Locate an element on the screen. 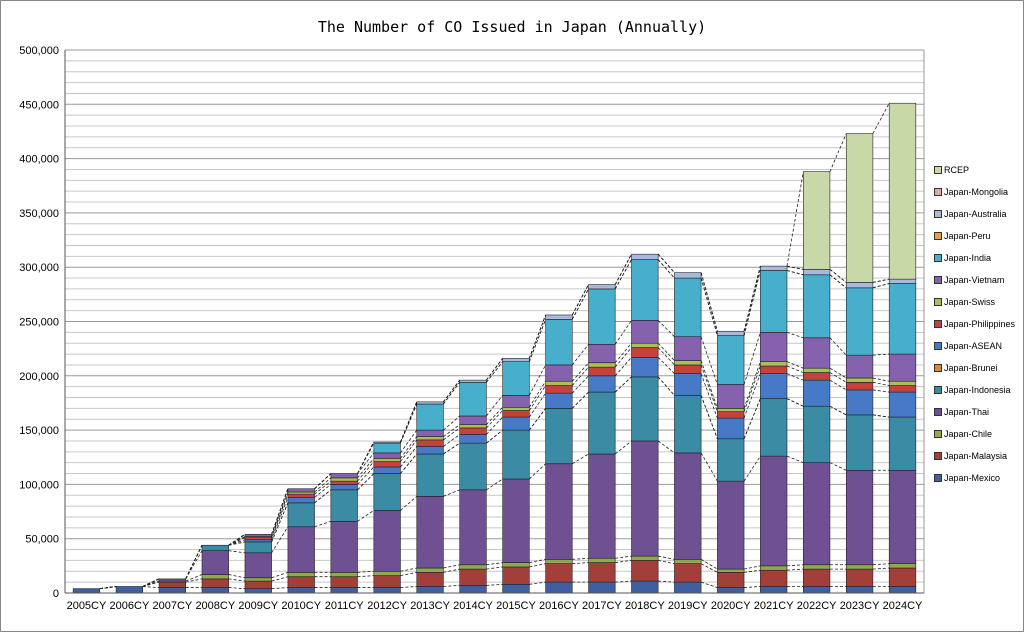  x-tick-label: 2007CY is located at coordinates (172, 606).